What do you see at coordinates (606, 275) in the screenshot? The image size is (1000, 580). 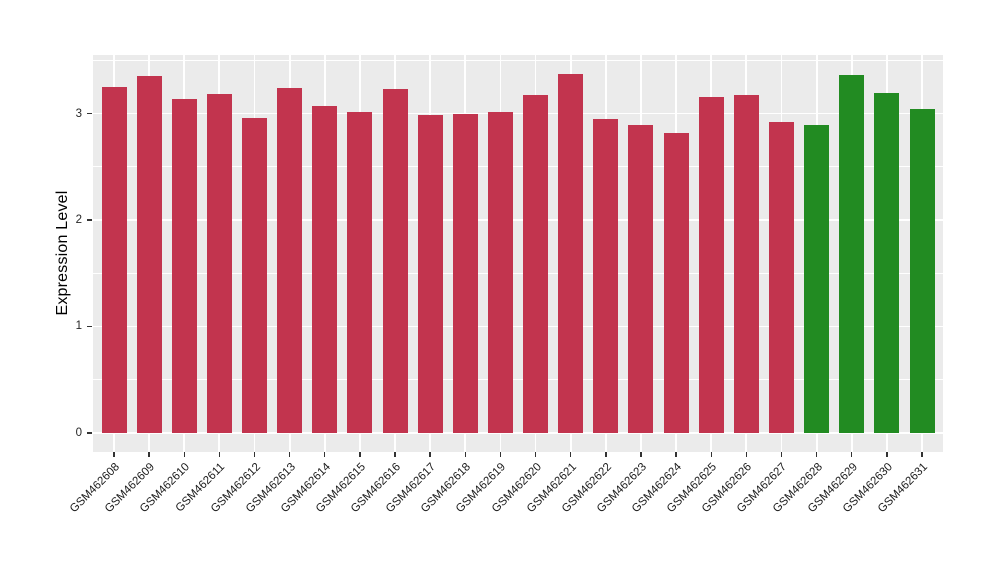 I see `bar-GSM462622` at bounding box center [606, 275].